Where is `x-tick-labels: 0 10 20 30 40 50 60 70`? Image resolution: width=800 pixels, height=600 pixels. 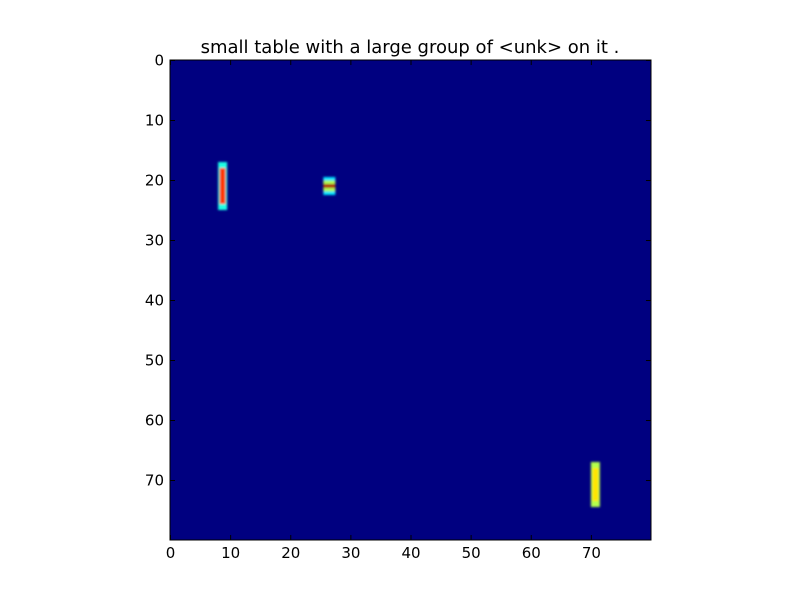
x-tick-labels: 0 10 20 30 40 50 60 70 is located at coordinates (383, 553).